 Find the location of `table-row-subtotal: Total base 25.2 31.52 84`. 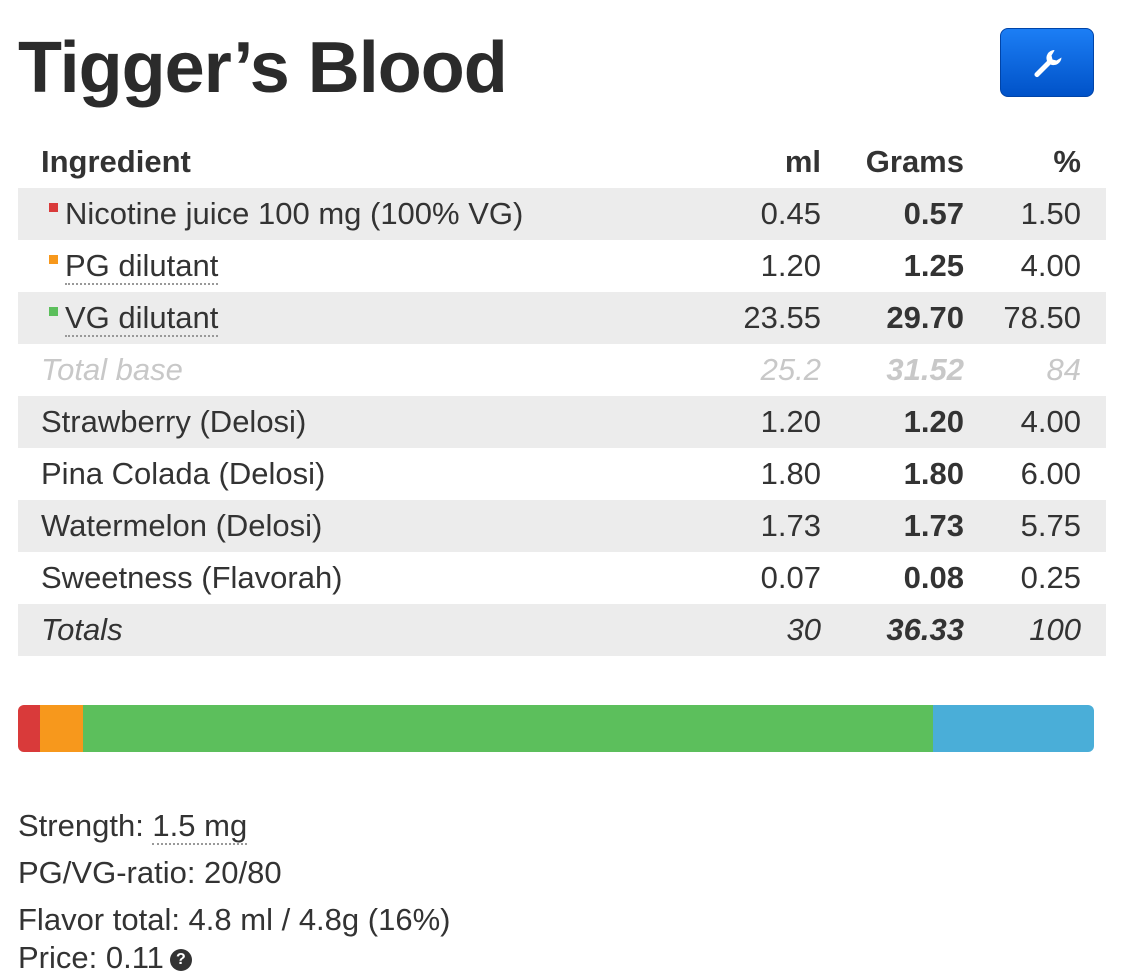

table-row-subtotal: Total base 25.2 31.52 84 is located at coordinates (562, 370).